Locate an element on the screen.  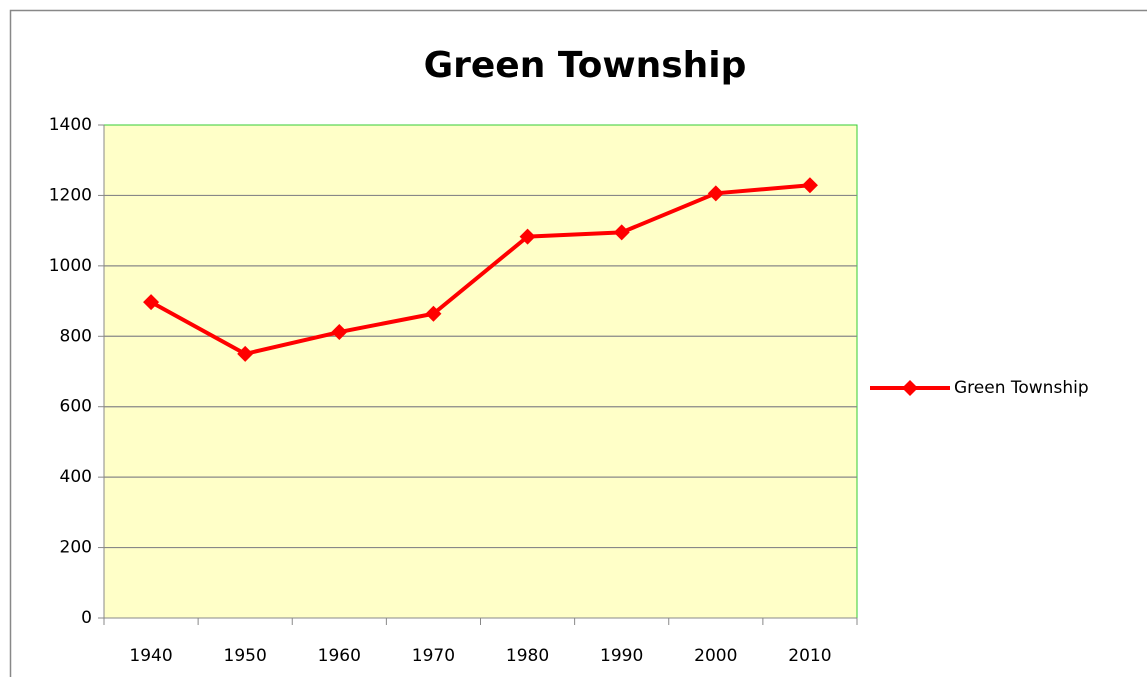
y-tick-label: 1400 is located at coordinates (70, 125).